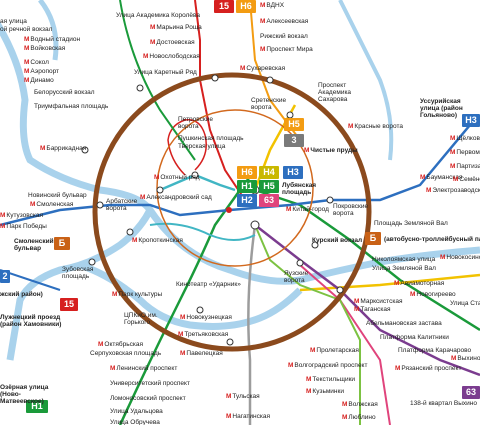  What do you see at coordinates (57, 195) in the screenshot?
I see `label-novinsky: Новинский бульвар` at bounding box center [57, 195].